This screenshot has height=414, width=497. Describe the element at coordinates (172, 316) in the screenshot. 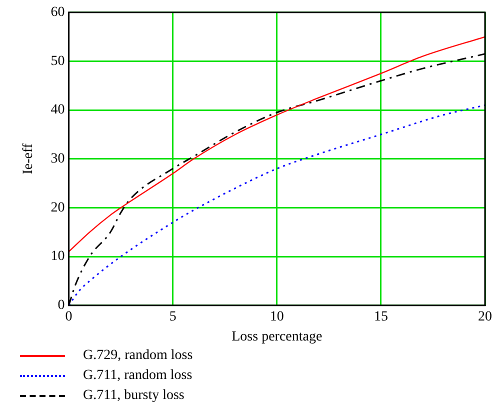

I see `x-tick-label: 5` at that location.